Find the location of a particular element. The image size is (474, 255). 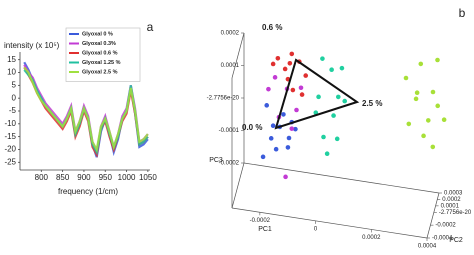

x-tick-label: 900 is located at coordinates (84, 177).